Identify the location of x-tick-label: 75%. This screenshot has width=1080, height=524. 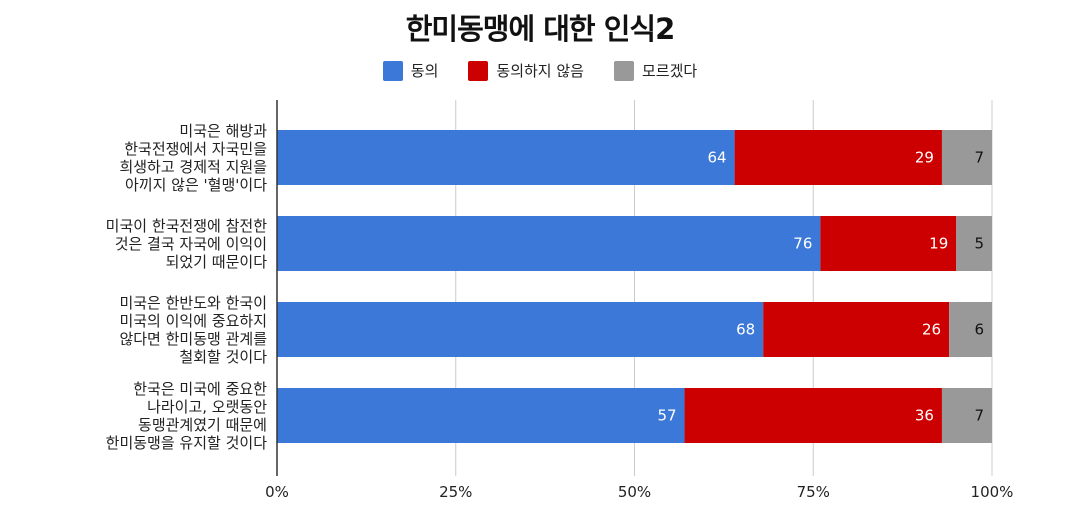
(813, 492).